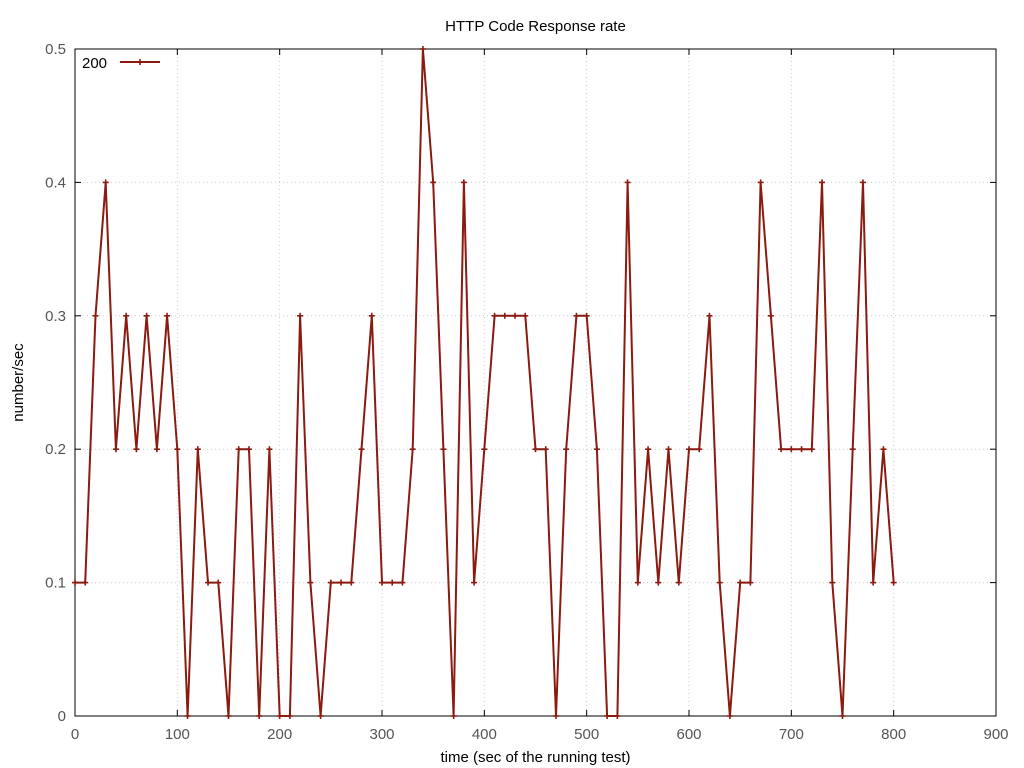 The image size is (1024, 768). I want to click on x-tick-label: 300, so click(381, 734).